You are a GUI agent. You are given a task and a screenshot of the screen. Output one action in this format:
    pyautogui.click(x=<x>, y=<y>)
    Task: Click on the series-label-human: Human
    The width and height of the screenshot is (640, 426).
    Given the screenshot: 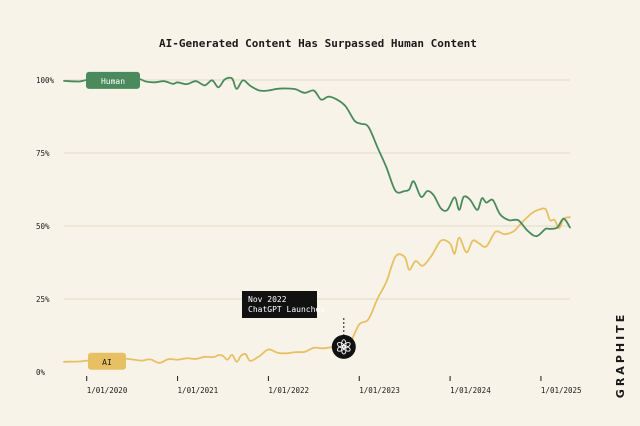 What is the action you would take?
    pyautogui.click(x=113, y=80)
    